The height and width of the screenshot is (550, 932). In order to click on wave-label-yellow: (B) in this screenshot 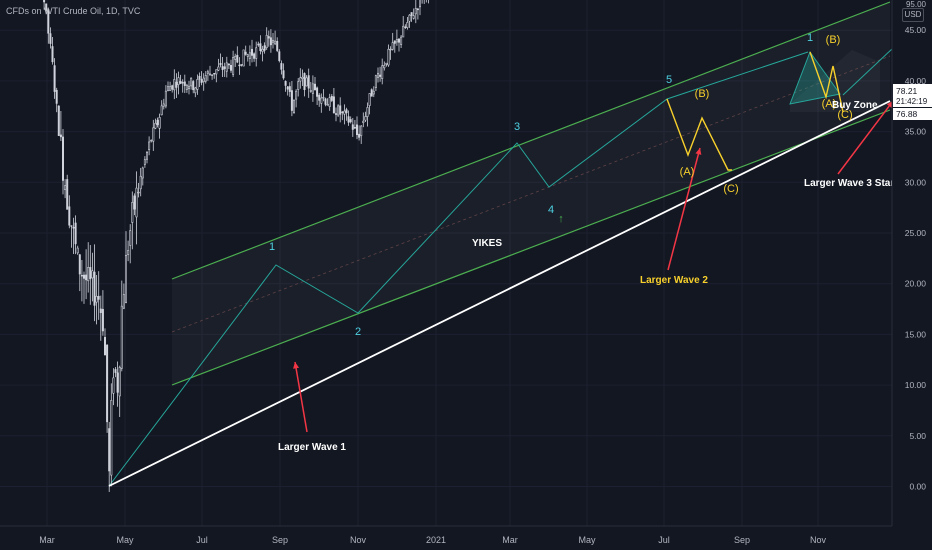, I will do `click(702, 94)`.